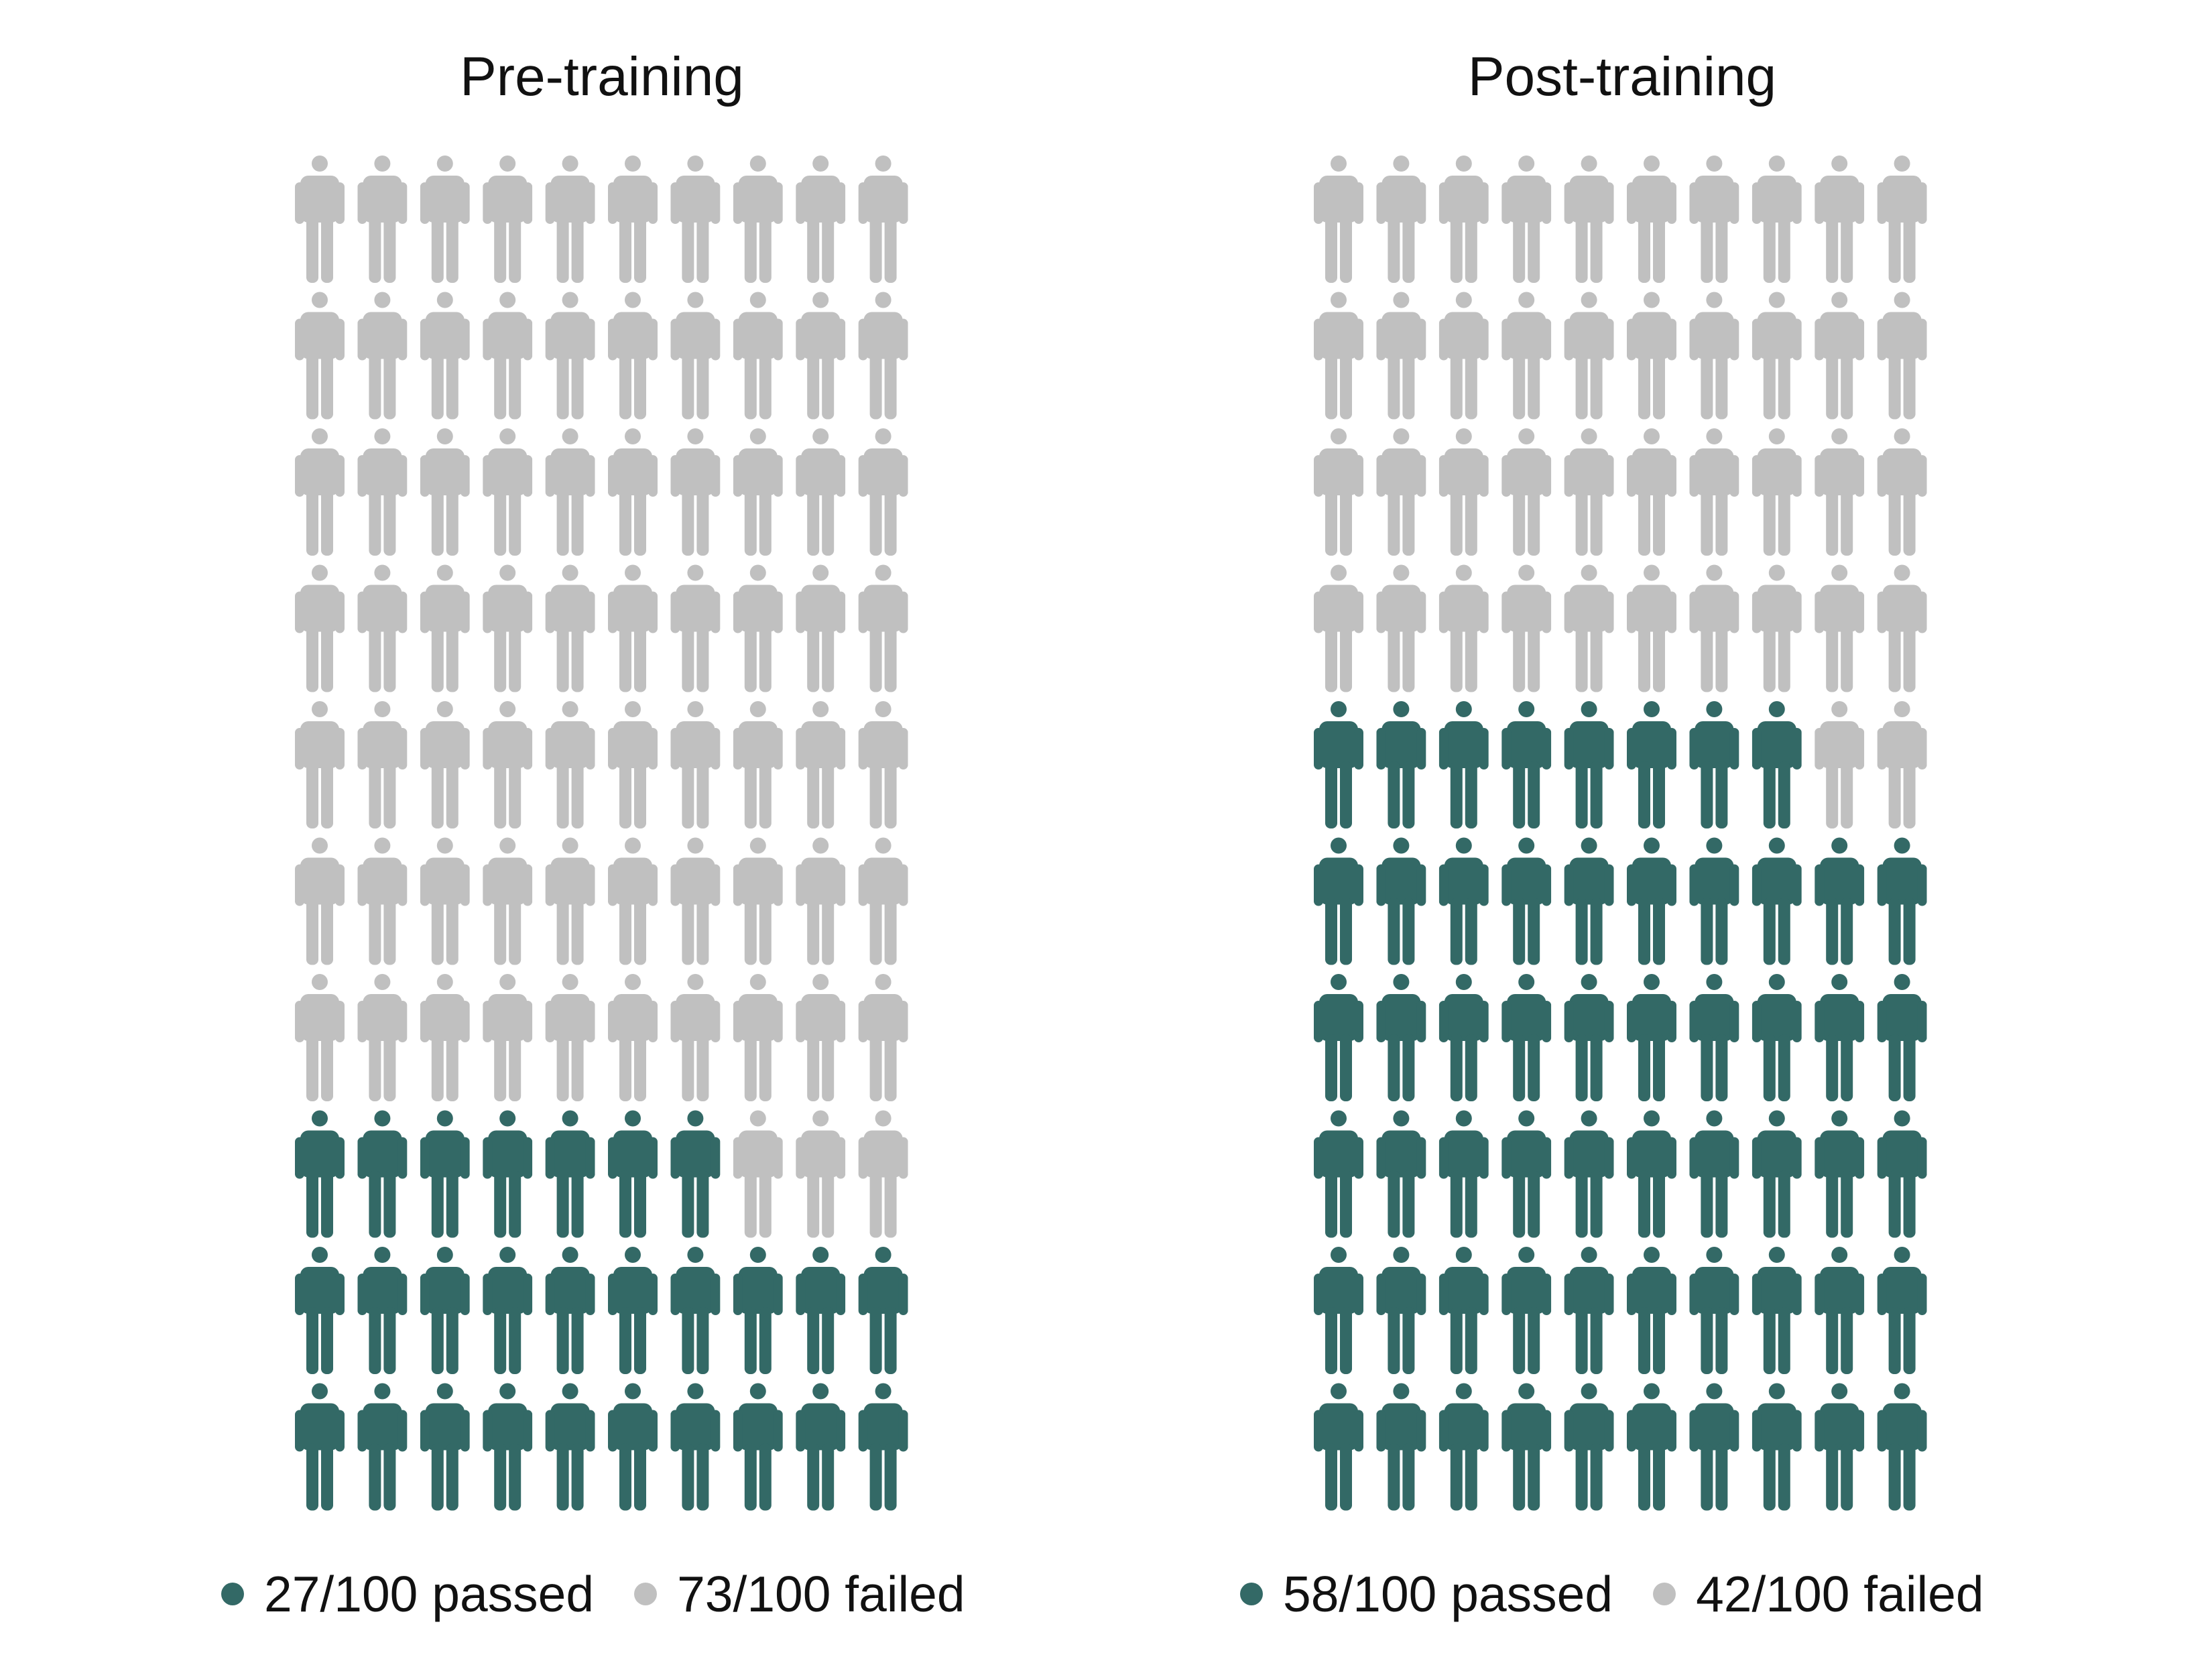 This screenshot has height=1659, width=2212. What do you see at coordinates (1448, 1594) in the screenshot?
I see `legend-label-passed: 58/100 passed` at bounding box center [1448, 1594].